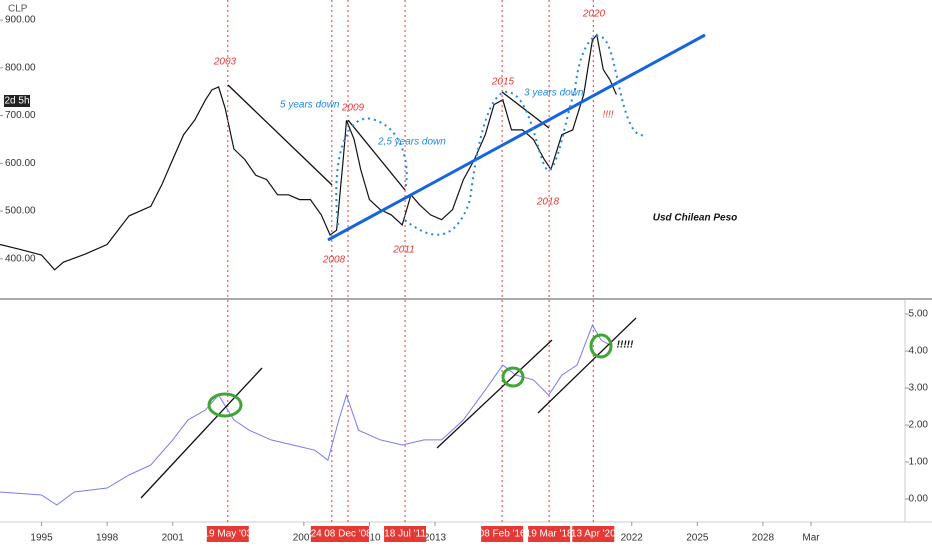 Image resolution: width=932 pixels, height=555 pixels. I want to click on annotation: 2,5 years down, so click(411, 142).